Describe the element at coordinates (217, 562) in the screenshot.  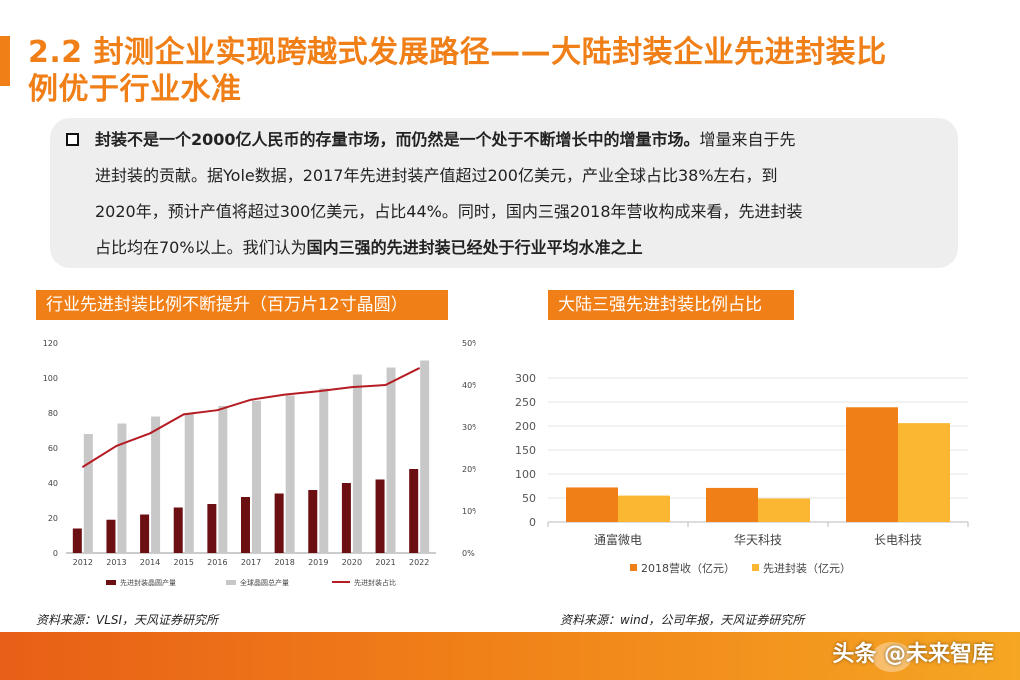
I see `x-tick-label: 2016` at that location.